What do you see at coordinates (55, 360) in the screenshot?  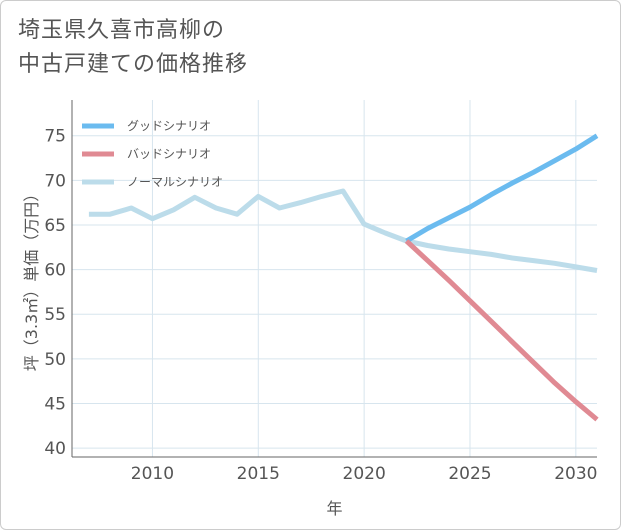 I see `y-tick-label-50: 50` at bounding box center [55, 360].